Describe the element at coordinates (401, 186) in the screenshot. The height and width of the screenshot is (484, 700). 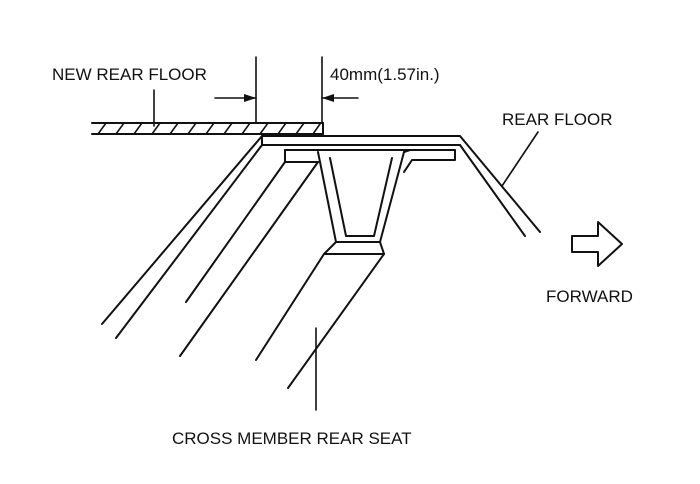
I see `rear-floor-panel` at that location.